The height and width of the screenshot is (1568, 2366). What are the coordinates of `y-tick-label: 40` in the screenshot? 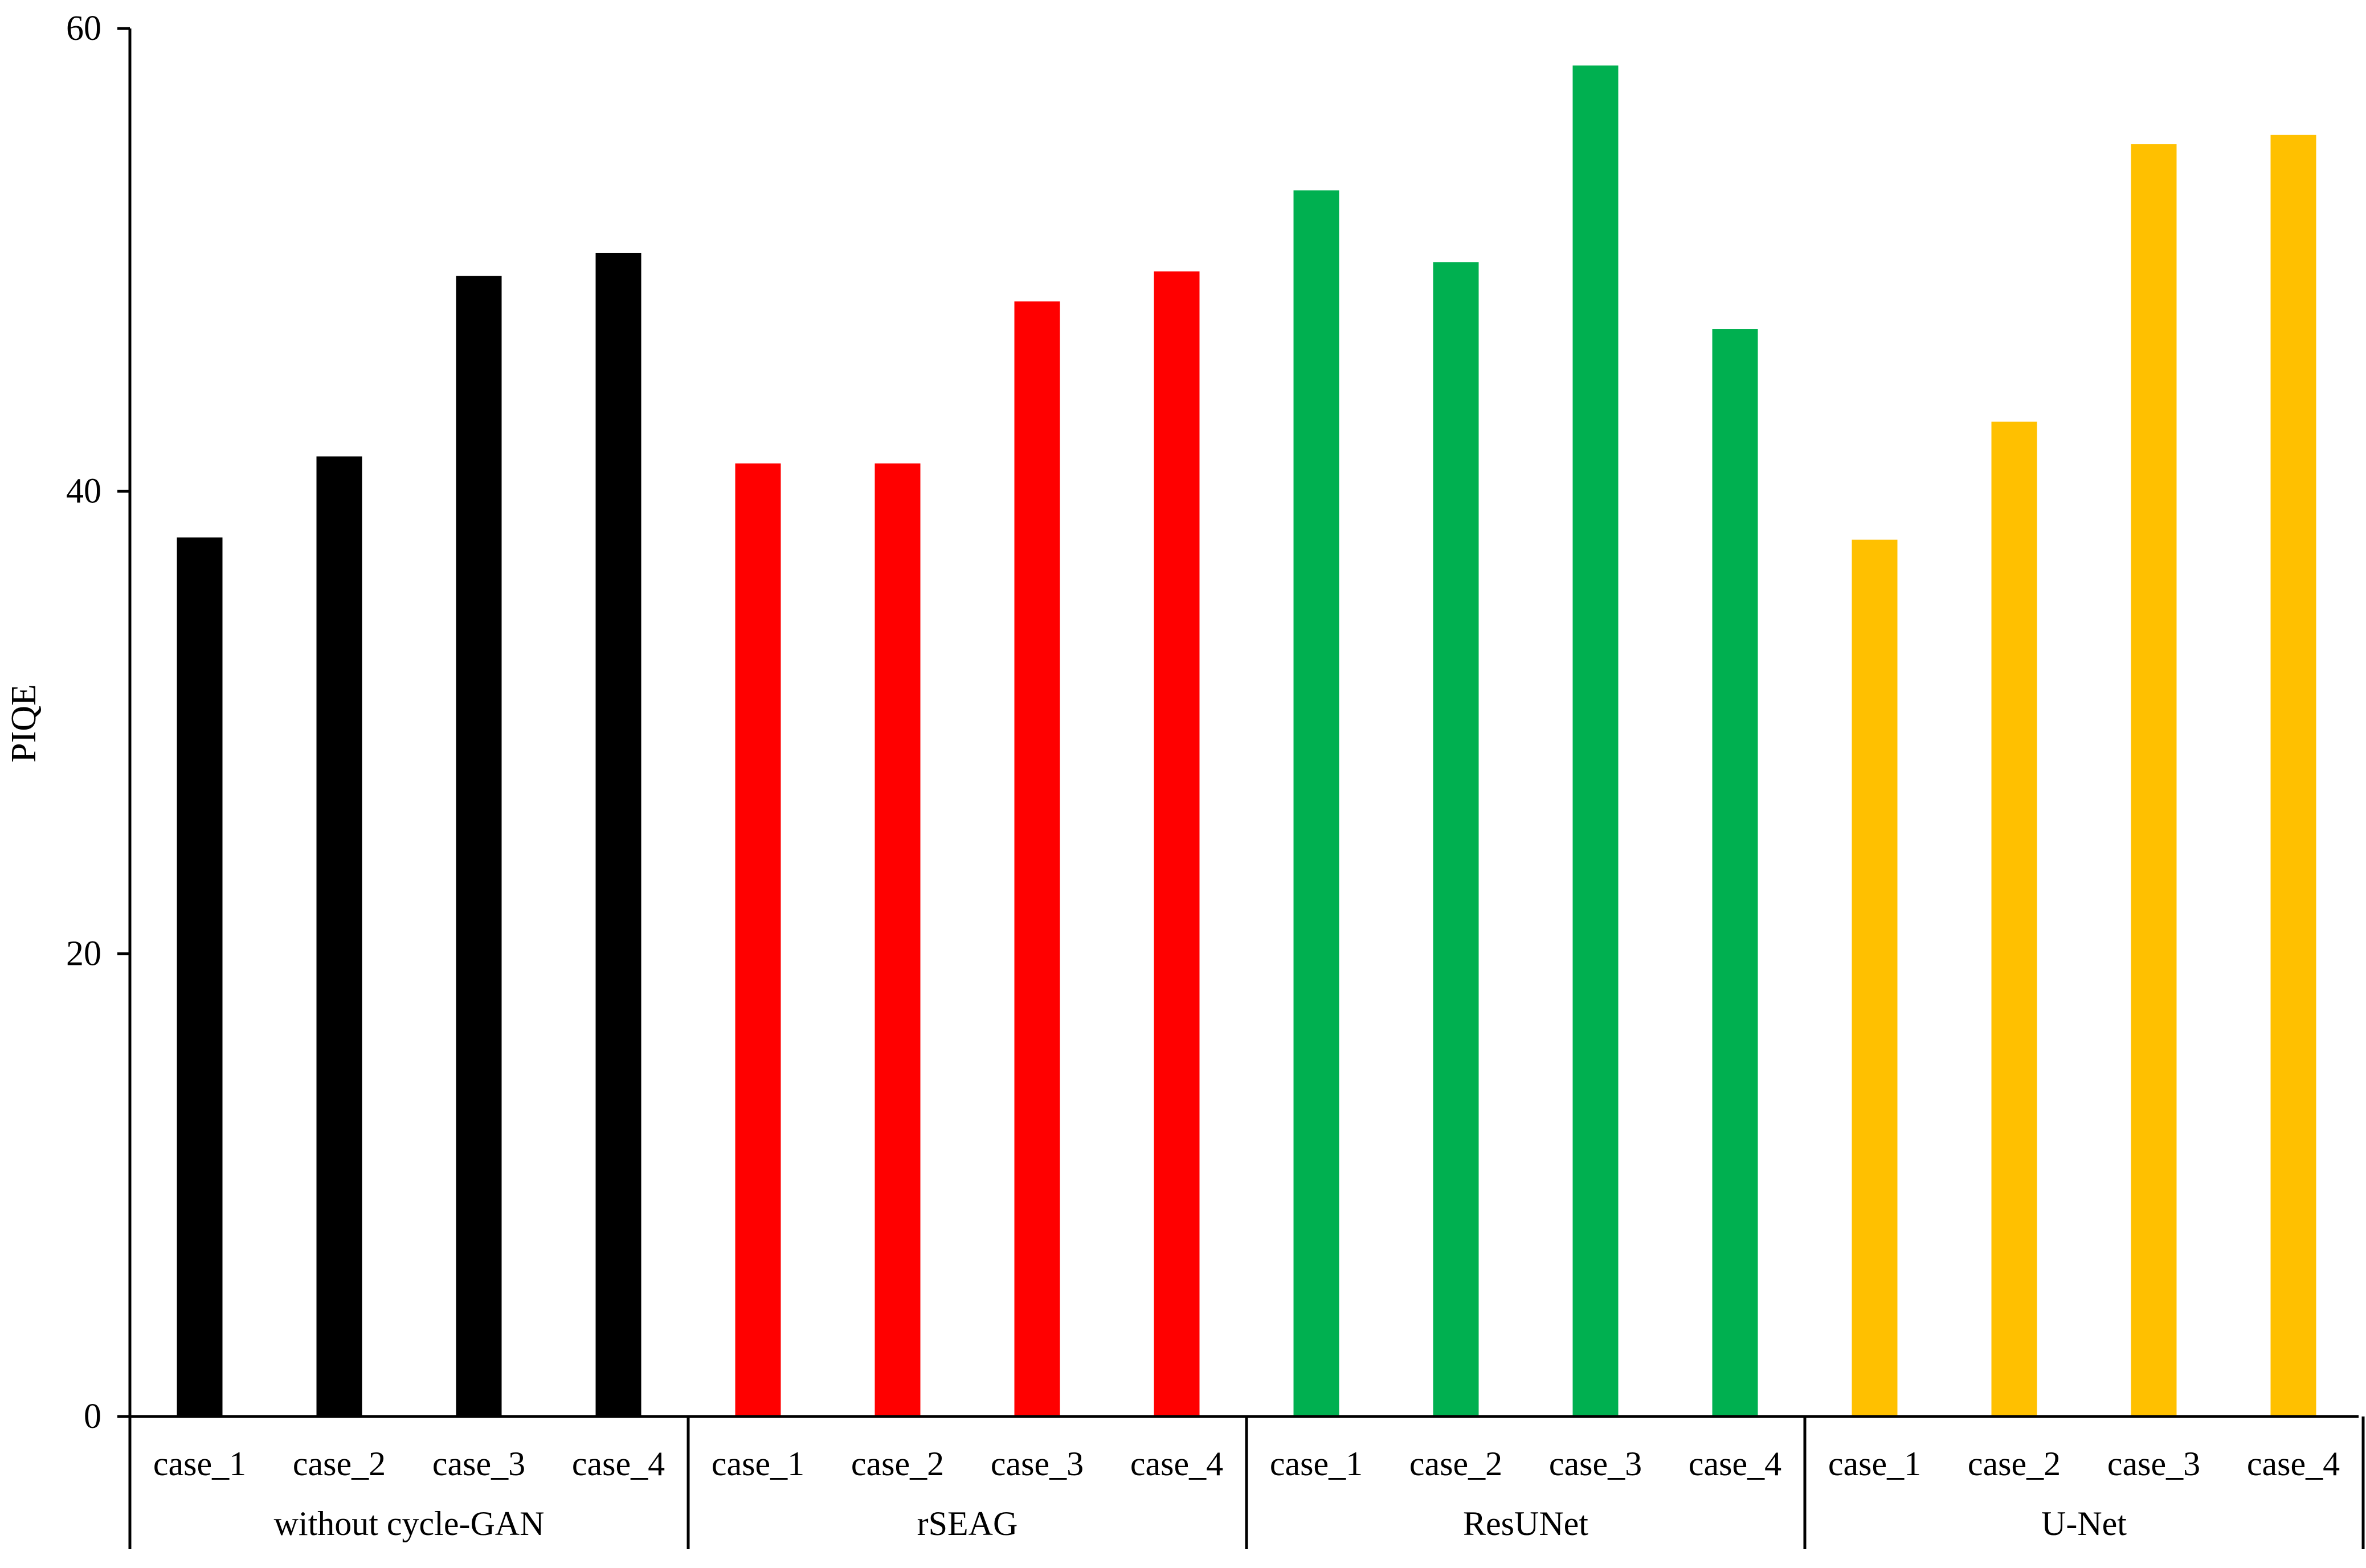 It's located at (83, 491).